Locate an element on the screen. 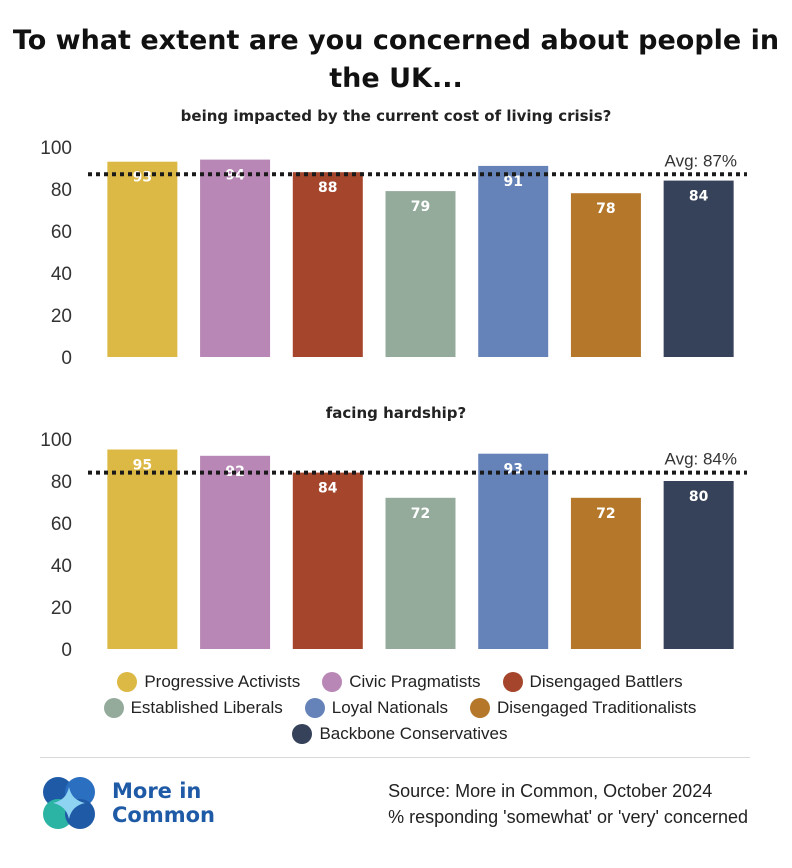  source-line: Source: More in Common, October 2024 is located at coordinates (550, 791).